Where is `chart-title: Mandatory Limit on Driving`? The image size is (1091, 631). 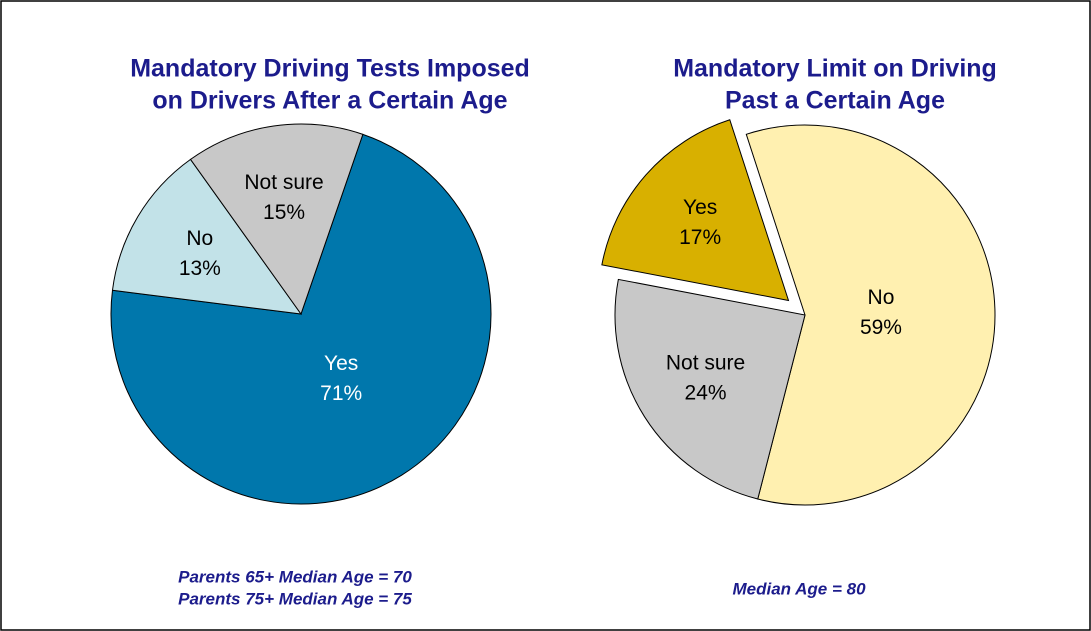
chart-title: Mandatory Limit on Driving is located at coordinates (835, 69).